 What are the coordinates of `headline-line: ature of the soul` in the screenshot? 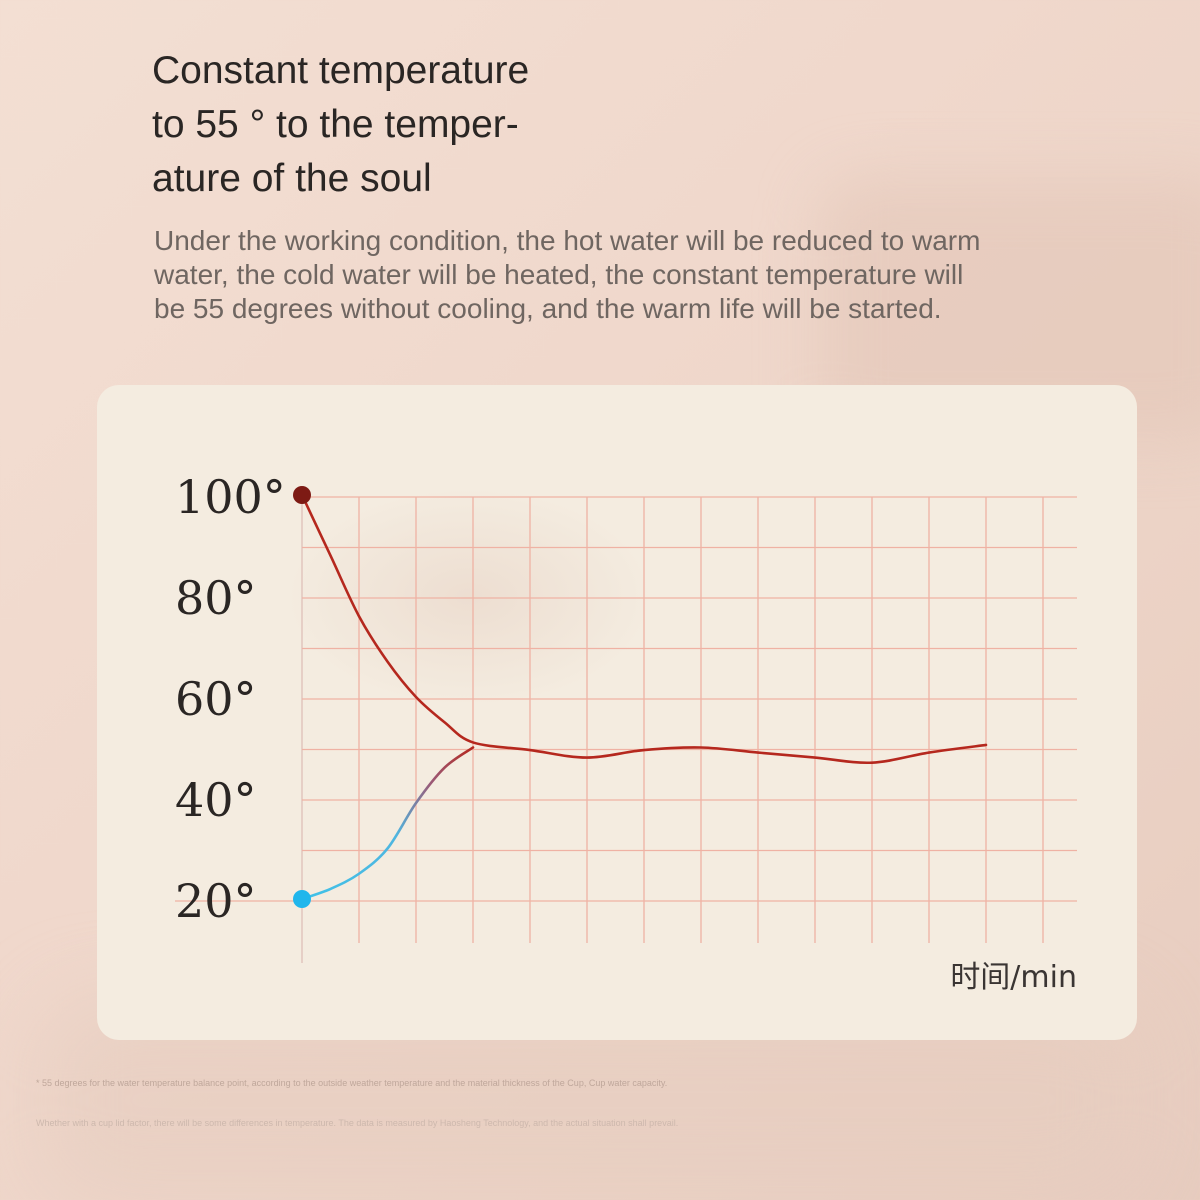 It's located at (292, 178).